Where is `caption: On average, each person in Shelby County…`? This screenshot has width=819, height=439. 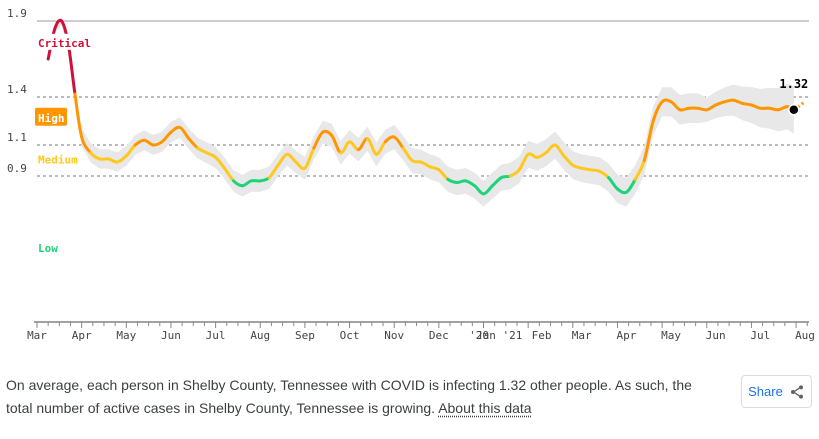 caption: On average, each person in Shelby County… is located at coordinates (356, 397).